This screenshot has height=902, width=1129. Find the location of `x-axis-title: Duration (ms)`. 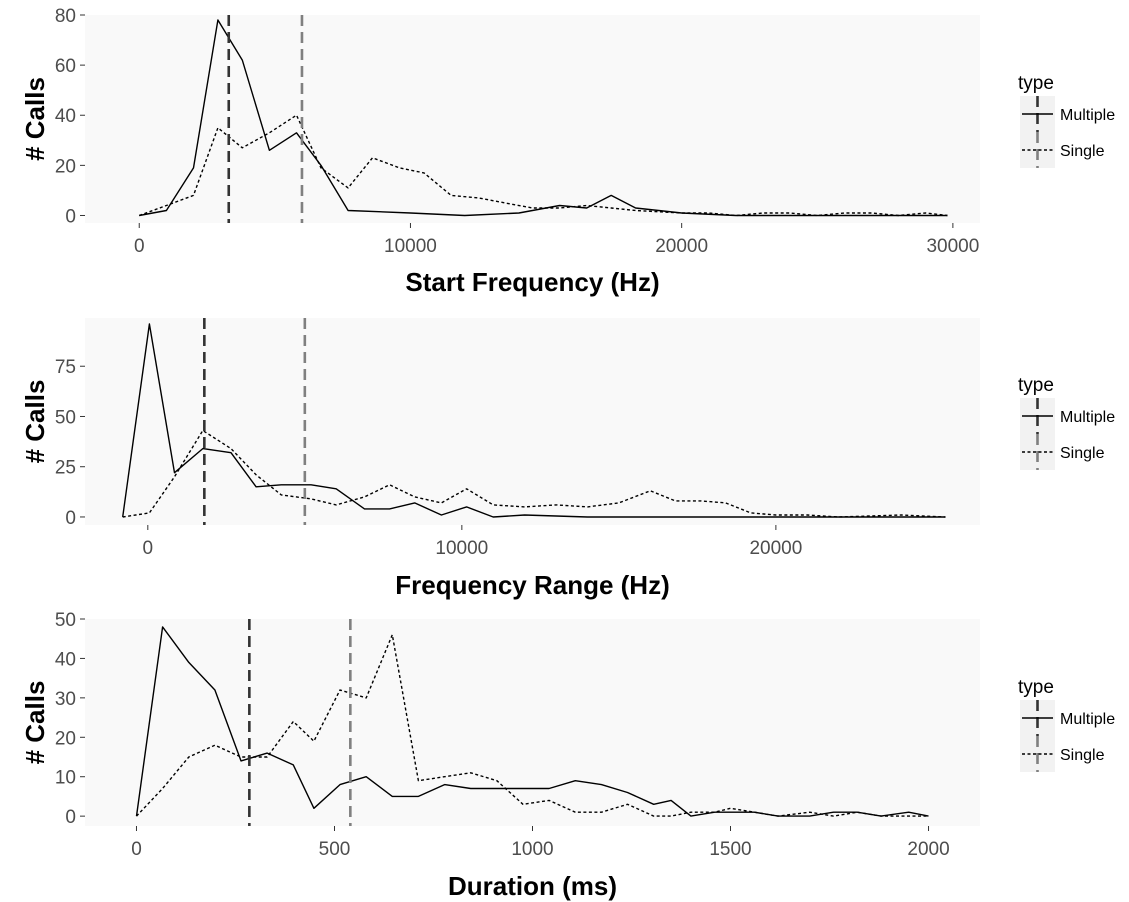

x-axis-title: Duration (ms) is located at coordinates (532, 886).